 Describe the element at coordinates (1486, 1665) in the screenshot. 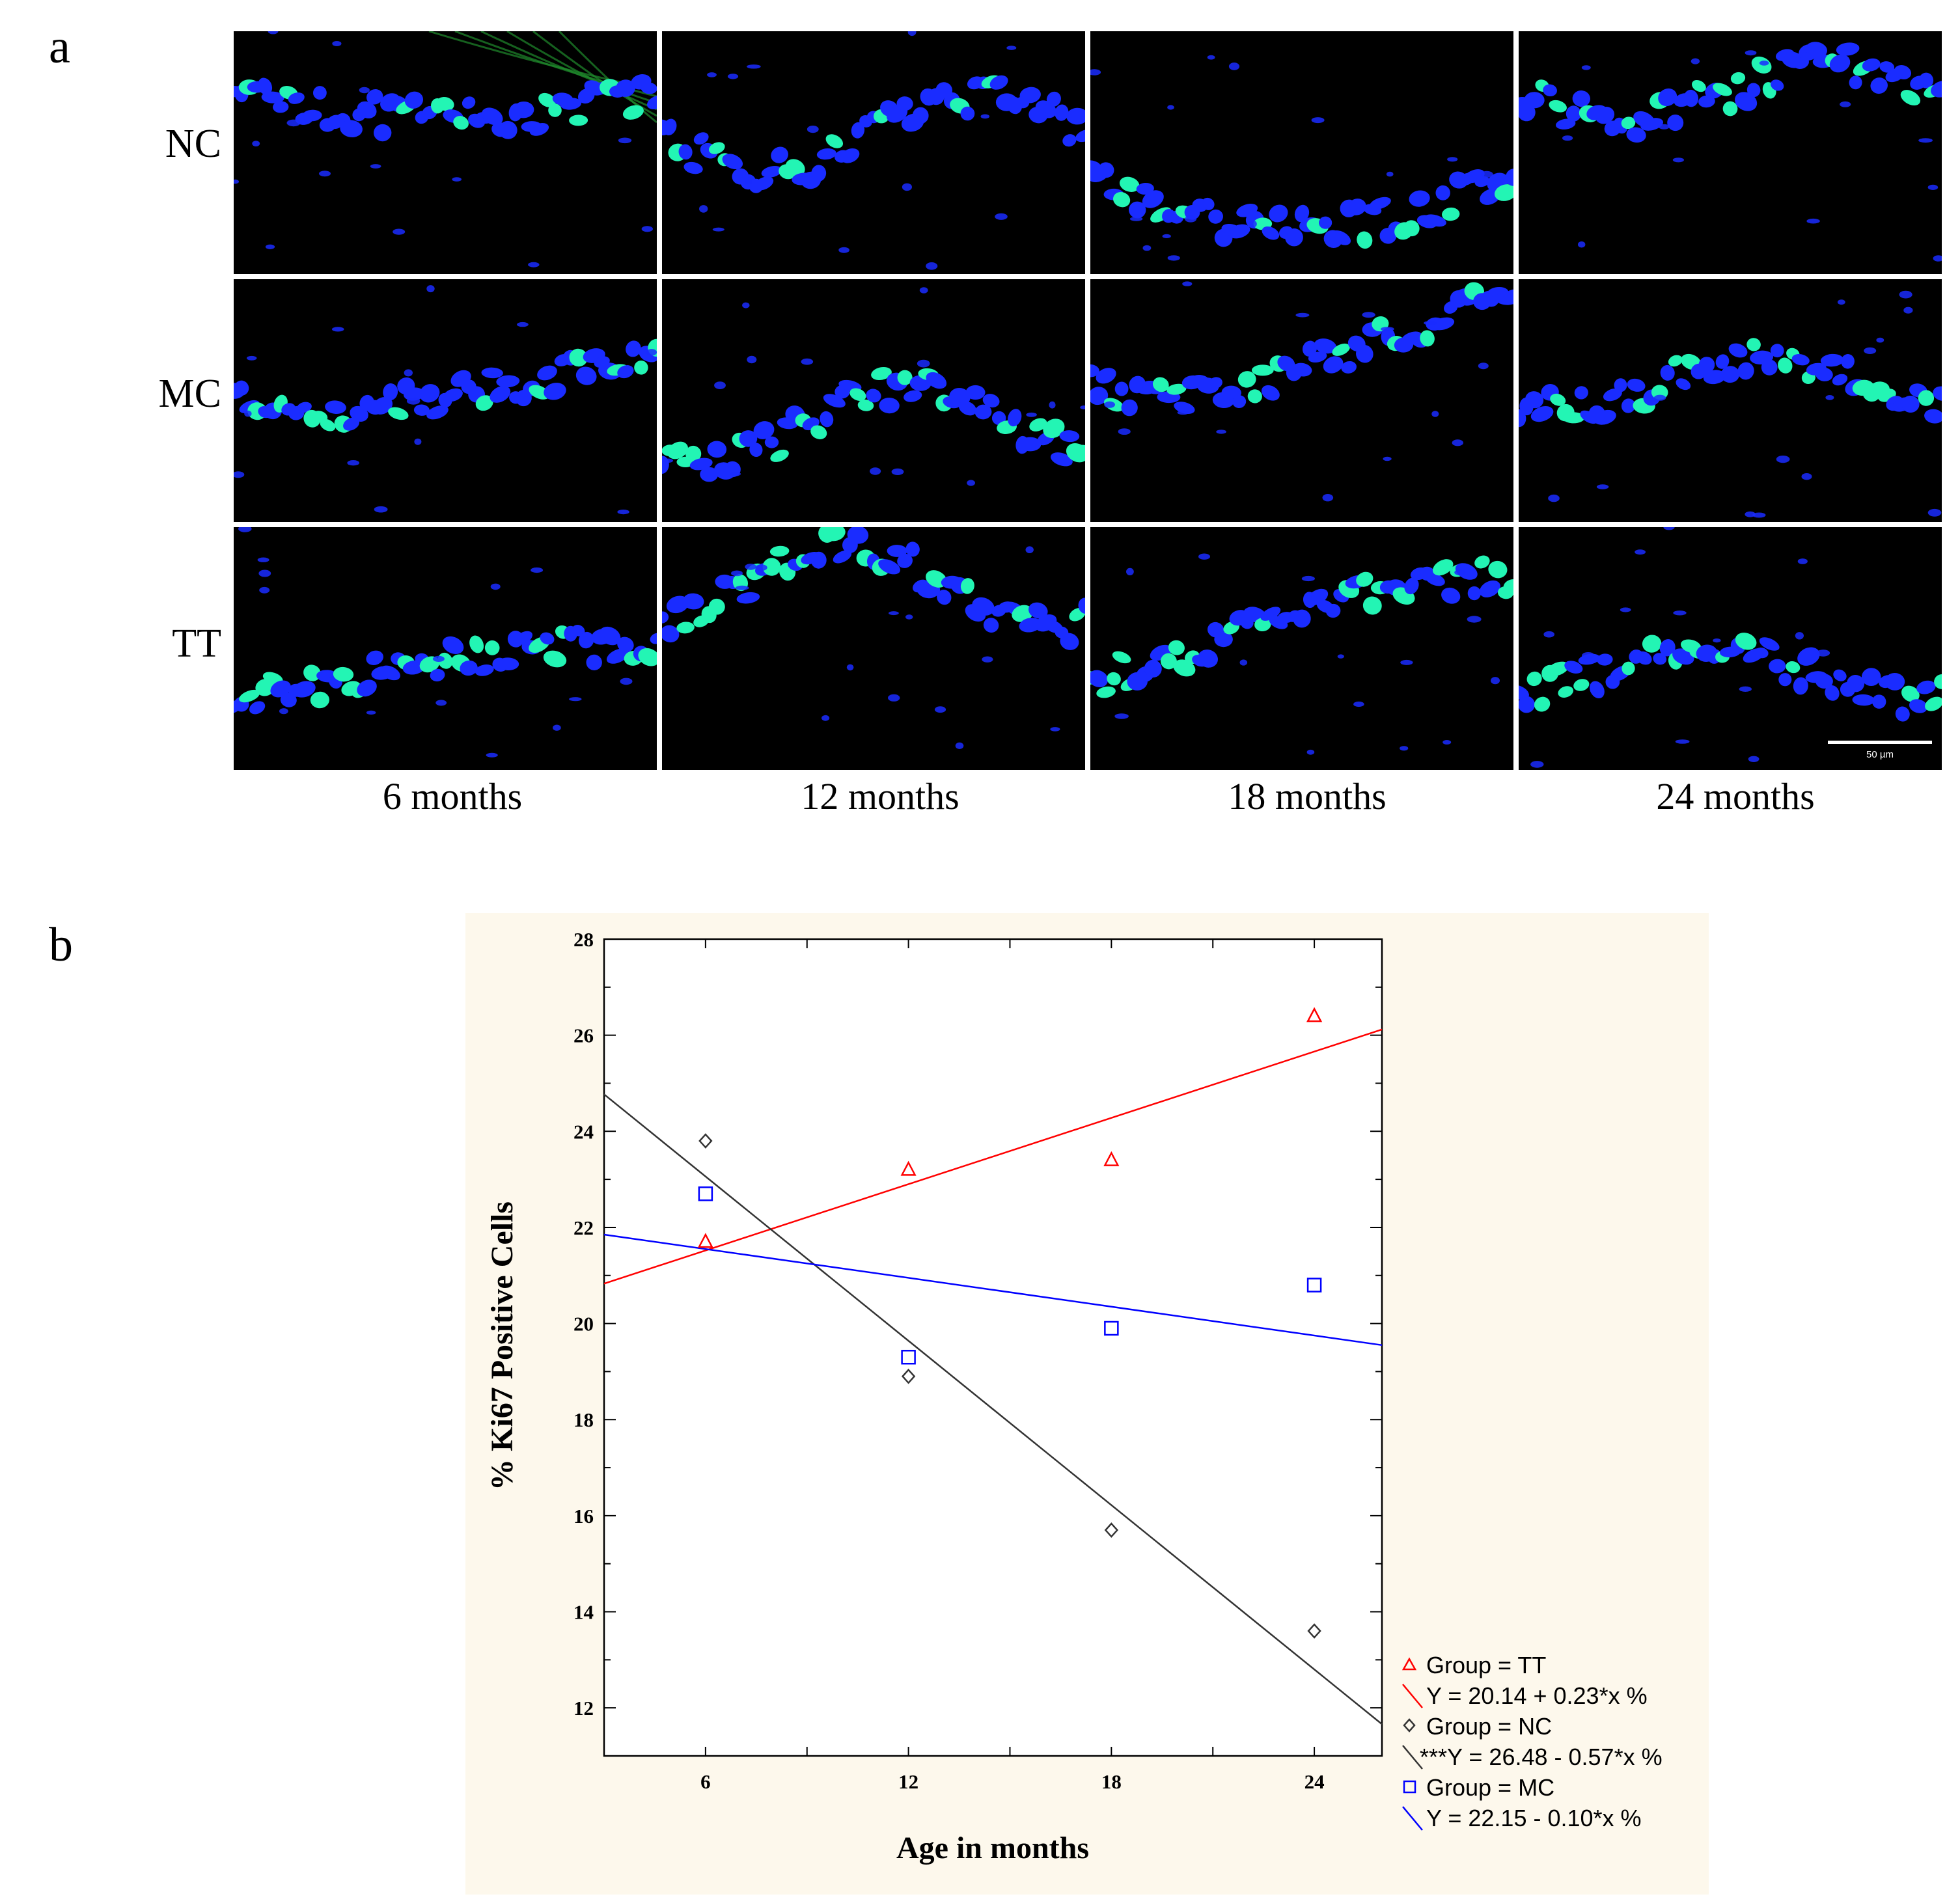

I see `legend-series-name: Group = TT` at that location.